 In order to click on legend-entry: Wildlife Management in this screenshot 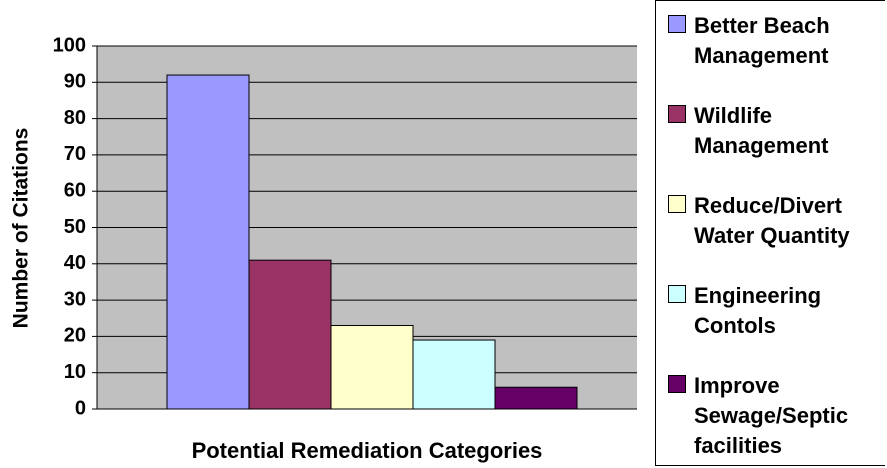, I will do `click(775, 131)`.